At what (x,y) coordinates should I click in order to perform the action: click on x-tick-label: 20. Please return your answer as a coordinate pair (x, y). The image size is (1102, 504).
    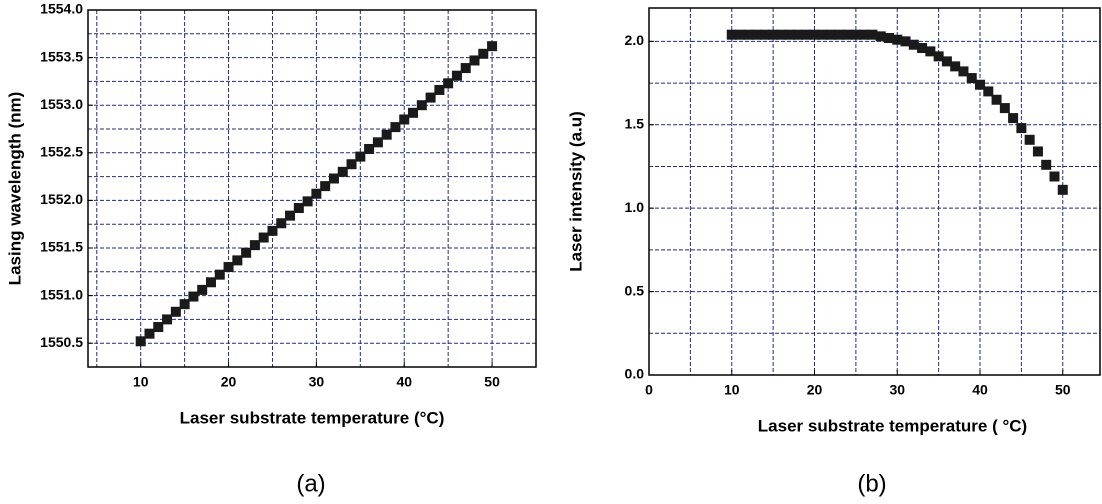
    Looking at the image, I should click on (815, 390).